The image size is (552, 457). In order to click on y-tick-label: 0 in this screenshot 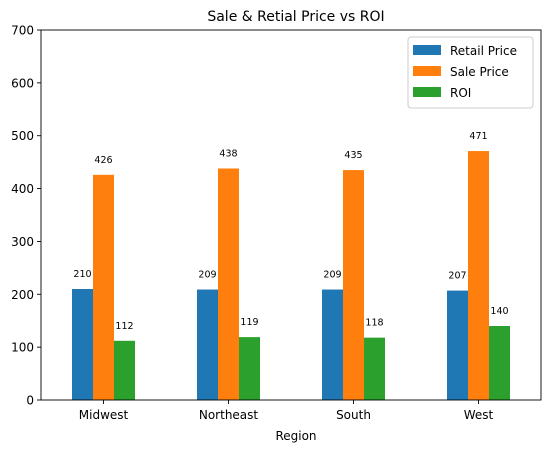, I will do `click(30, 401)`.